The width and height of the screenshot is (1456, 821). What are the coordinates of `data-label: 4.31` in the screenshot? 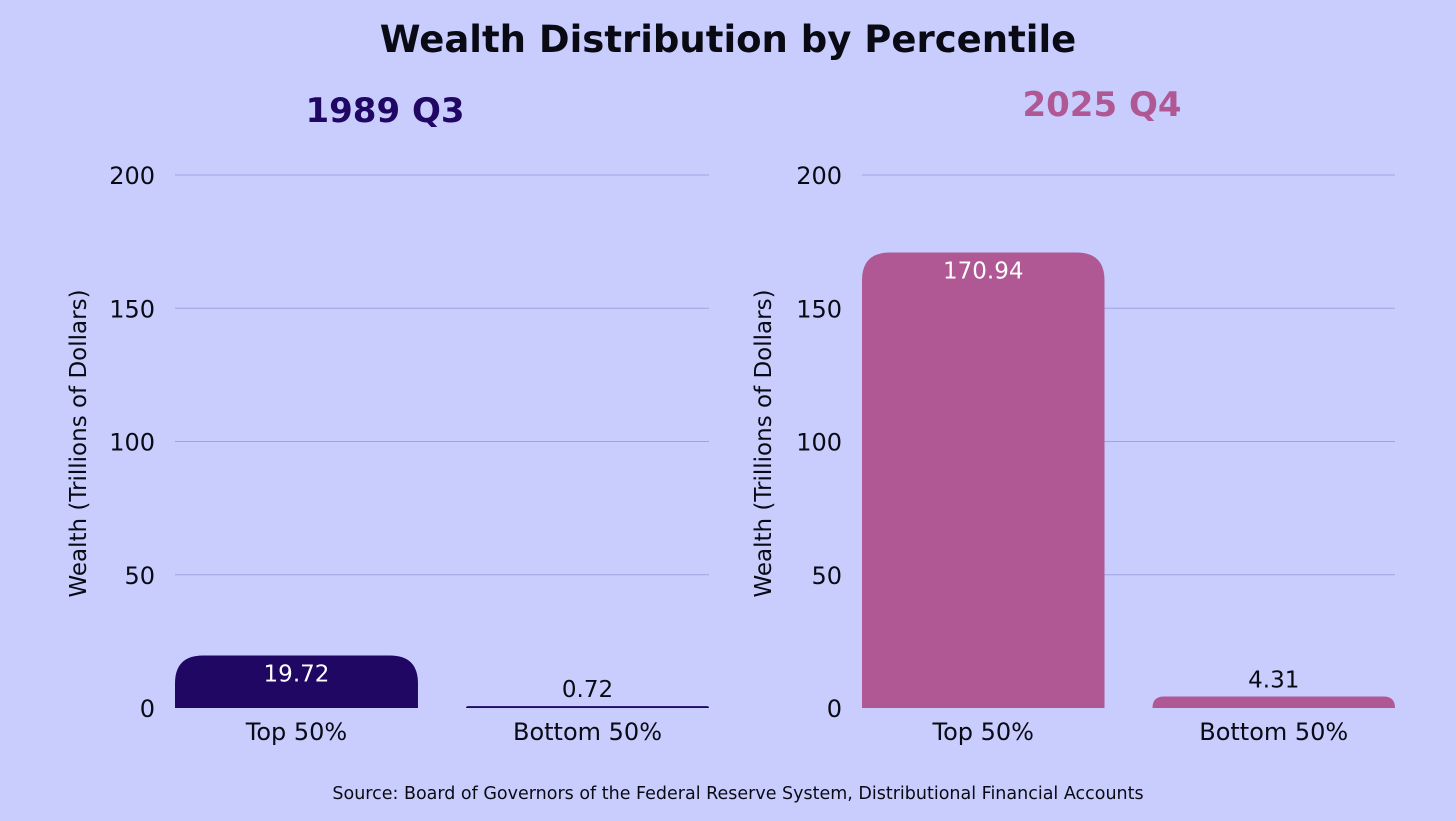 It's located at (1273, 681).